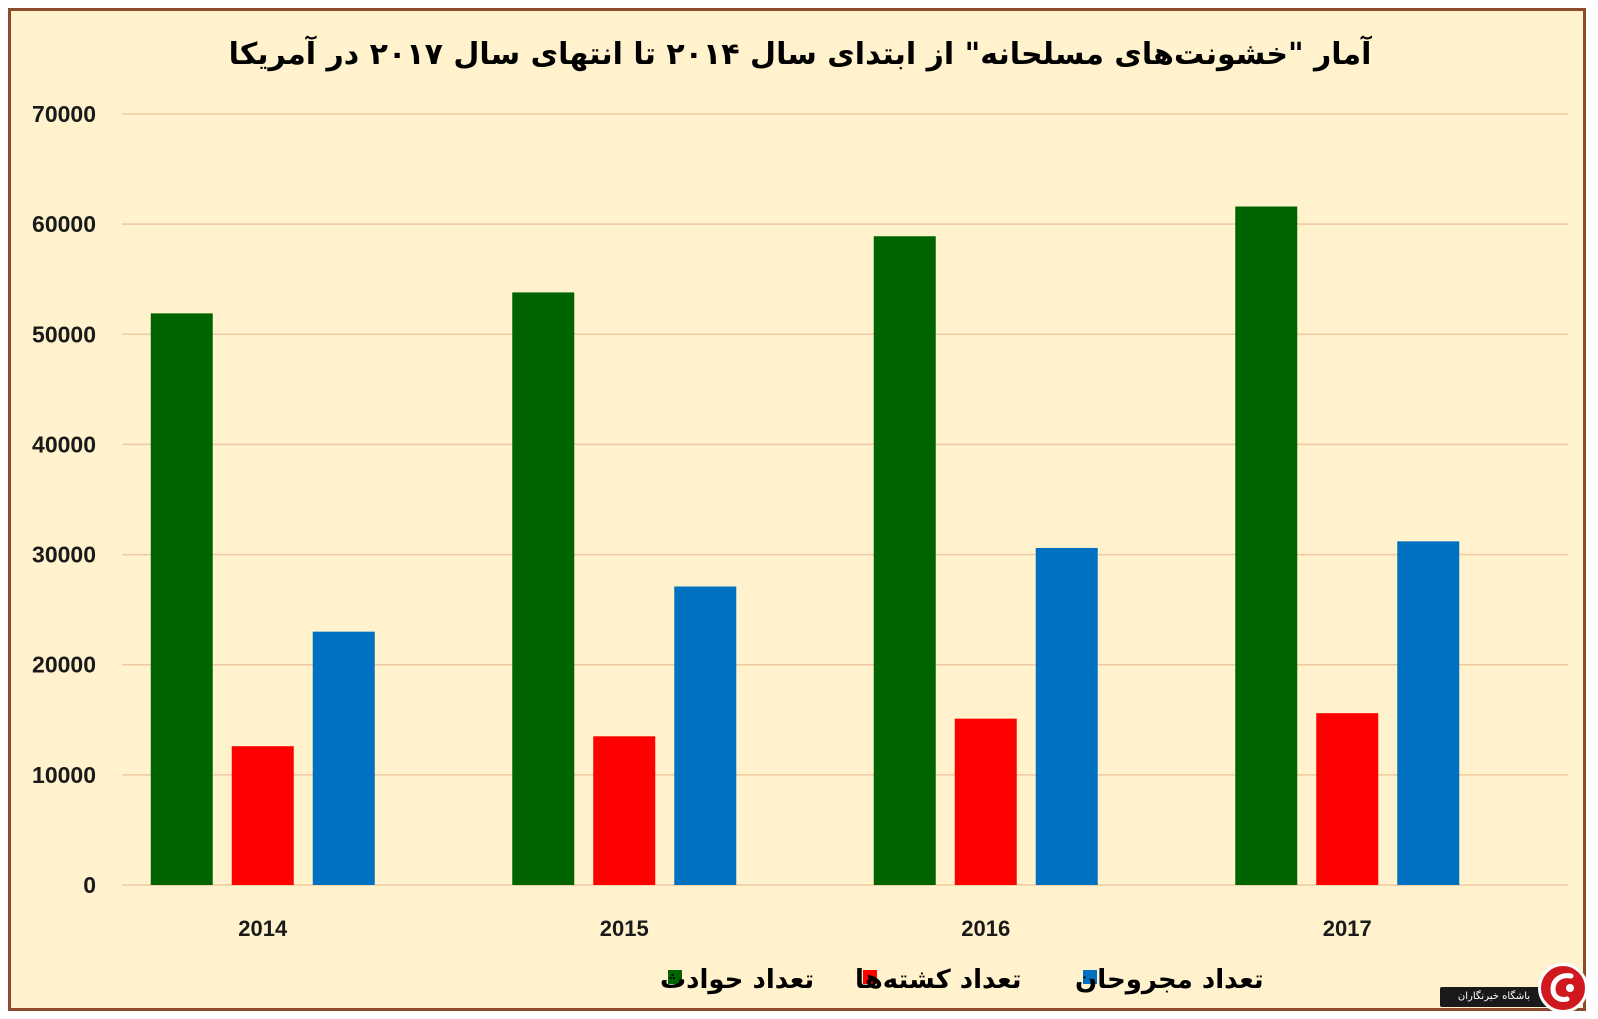 The height and width of the screenshot is (1019, 1598). Describe the element at coordinates (89, 885) in the screenshot. I see `y-tick-label: 0` at that location.